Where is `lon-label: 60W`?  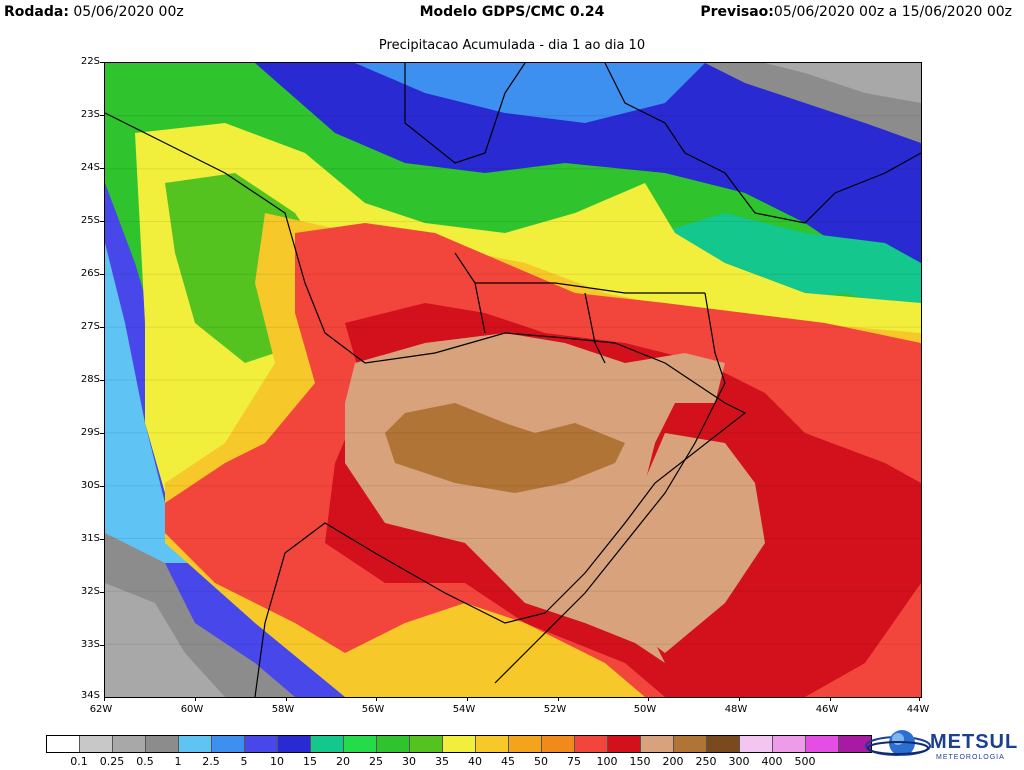
lon-label: 60W is located at coordinates (192, 709).